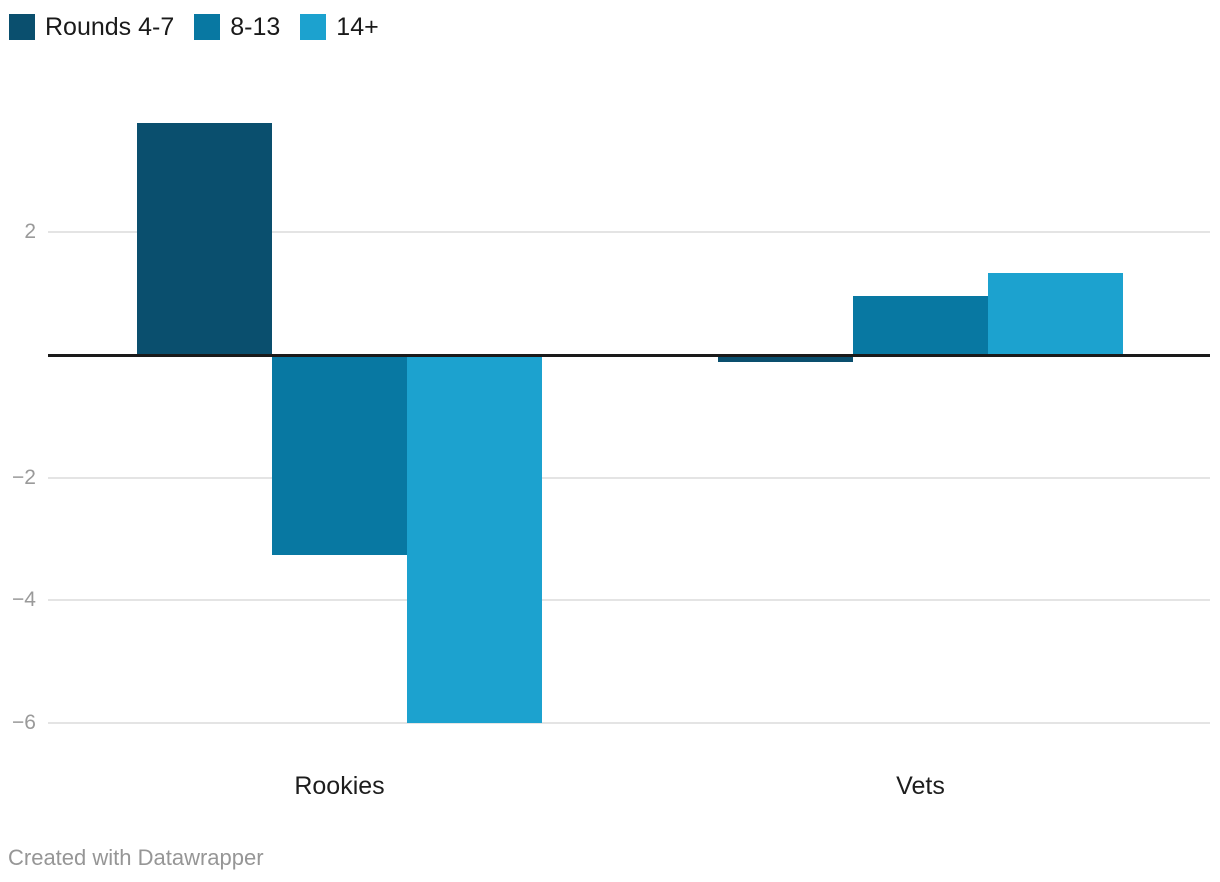 This screenshot has height=882, width=1220. What do you see at coordinates (629, 722) in the screenshot?
I see `gridline-y--6` at bounding box center [629, 722].